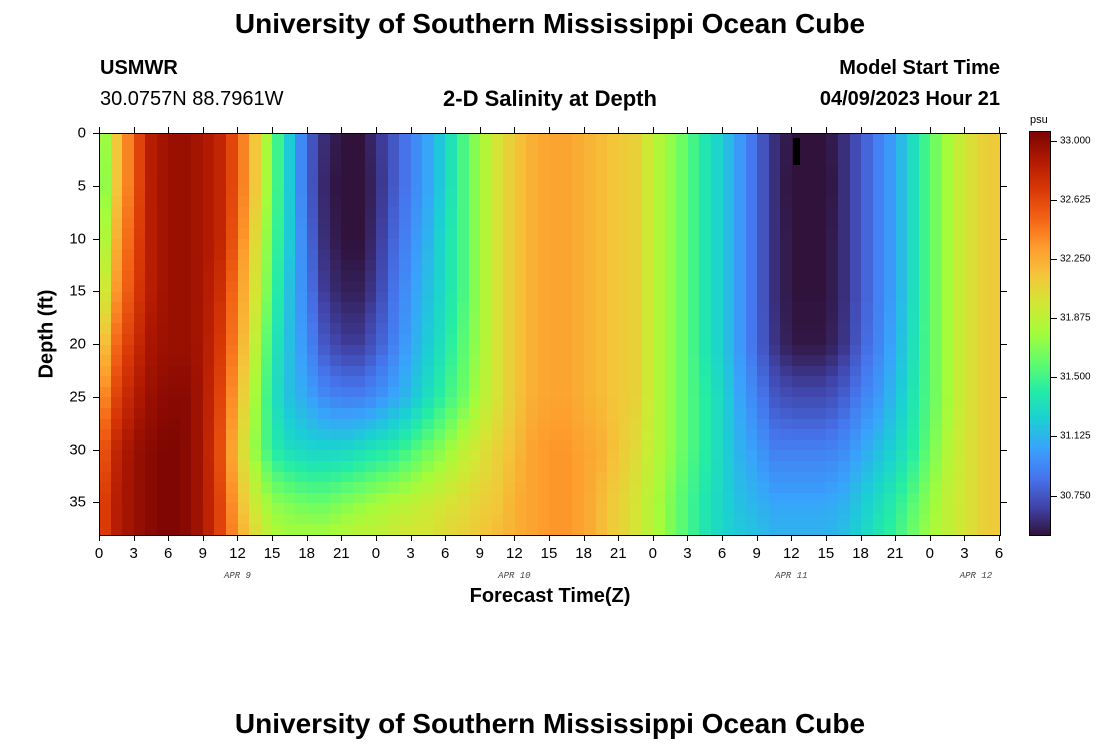 The width and height of the screenshot is (1100, 750). What do you see at coordinates (1039, 120) in the screenshot?
I see `colorbar-unit: psu` at bounding box center [1039, 120].